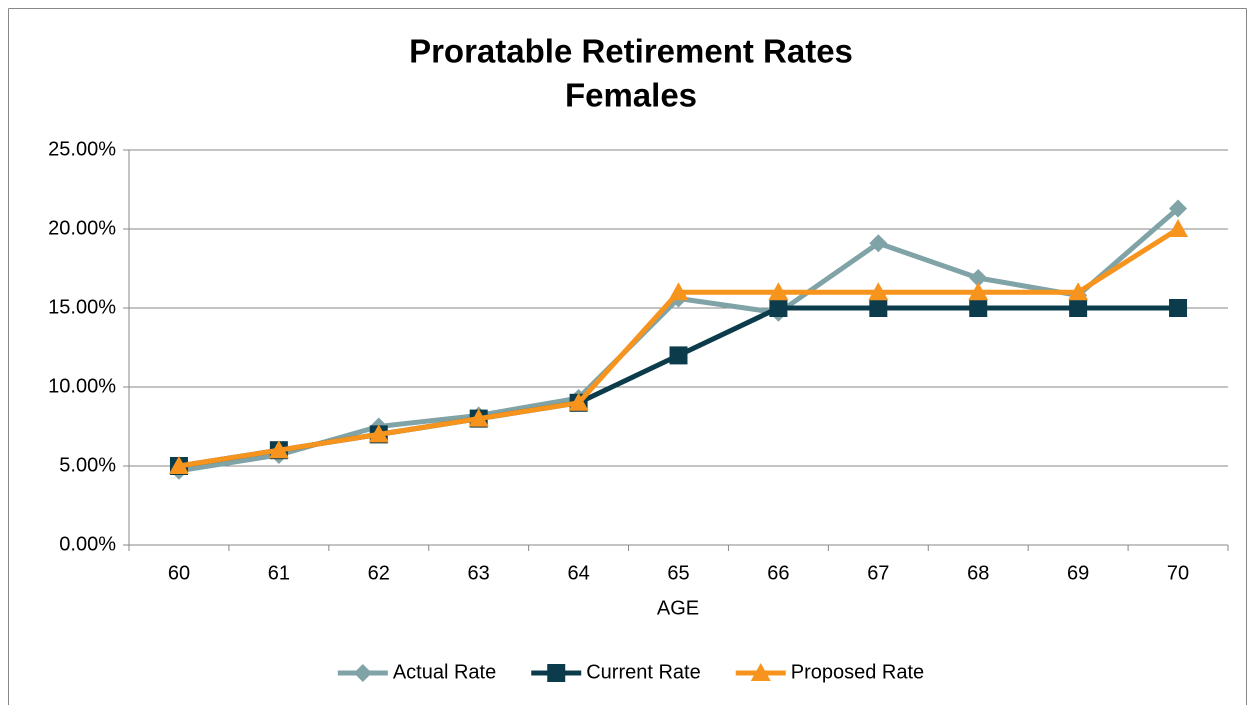 This screenshot has height=705, width=1250. What do you see at coordinates (82, 149) in the screenshot?
I see `y-tick-label: 25.00%` at bounding box center [82, 149].